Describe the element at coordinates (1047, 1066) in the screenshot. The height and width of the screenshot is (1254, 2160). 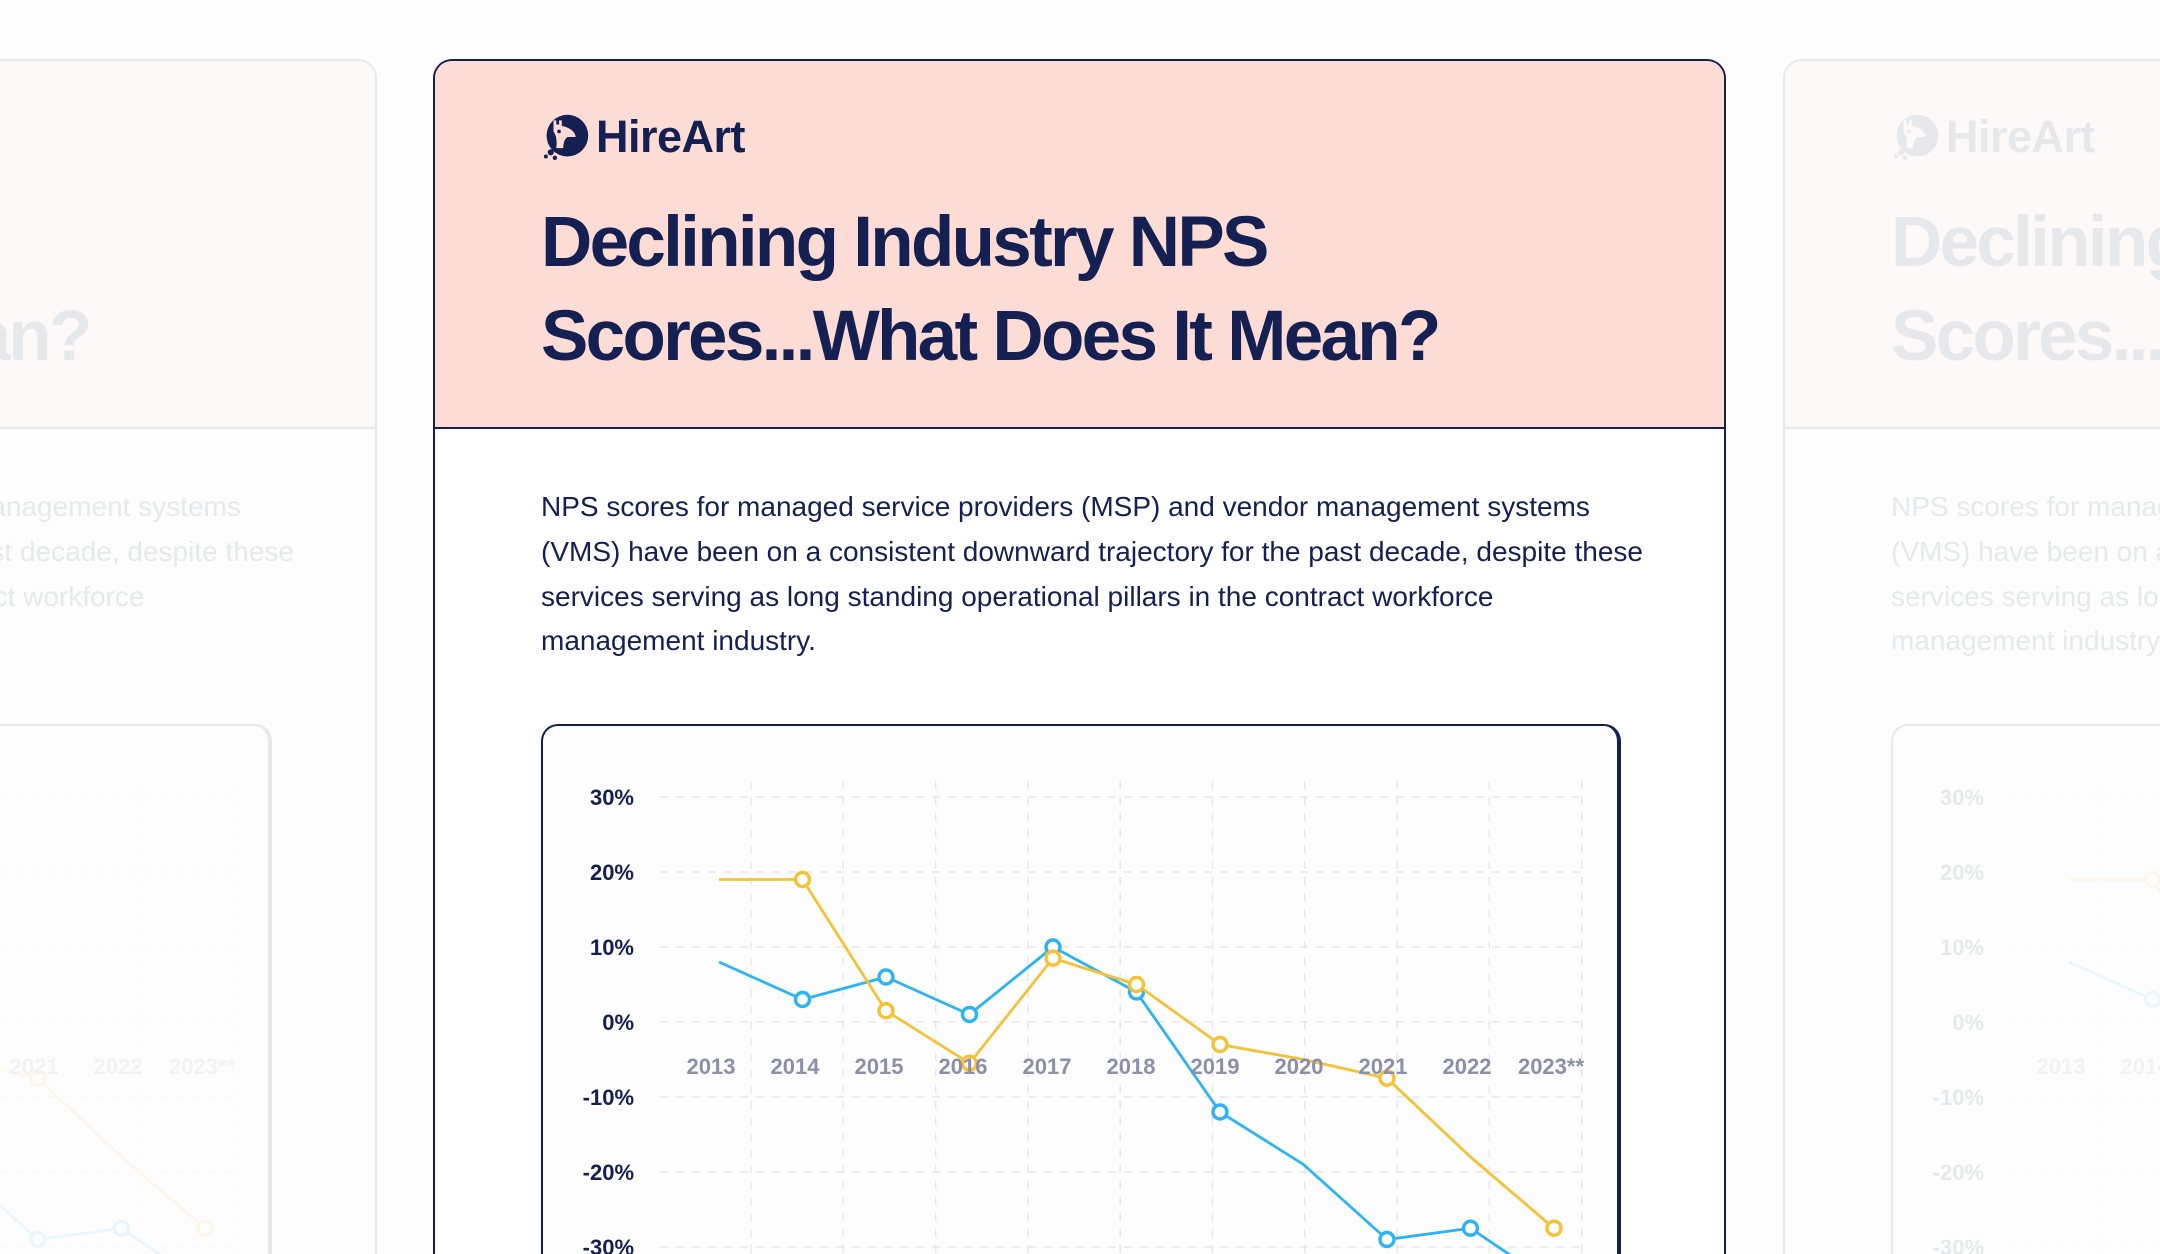
I see `x-tick-label: 2017` at that location.